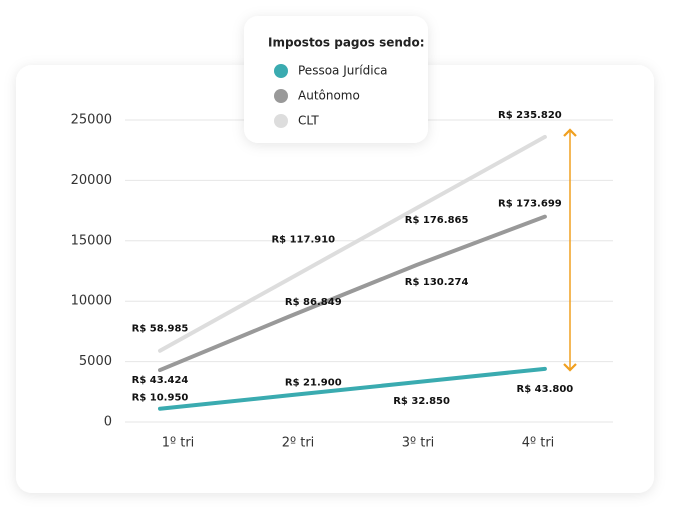 This screenshot has width=678, height=521. What do you see at coordinates (346, 43) in the screenshot?
I see `legend-title: Impostos pagos sendo:` at bounding box center [346, 43].